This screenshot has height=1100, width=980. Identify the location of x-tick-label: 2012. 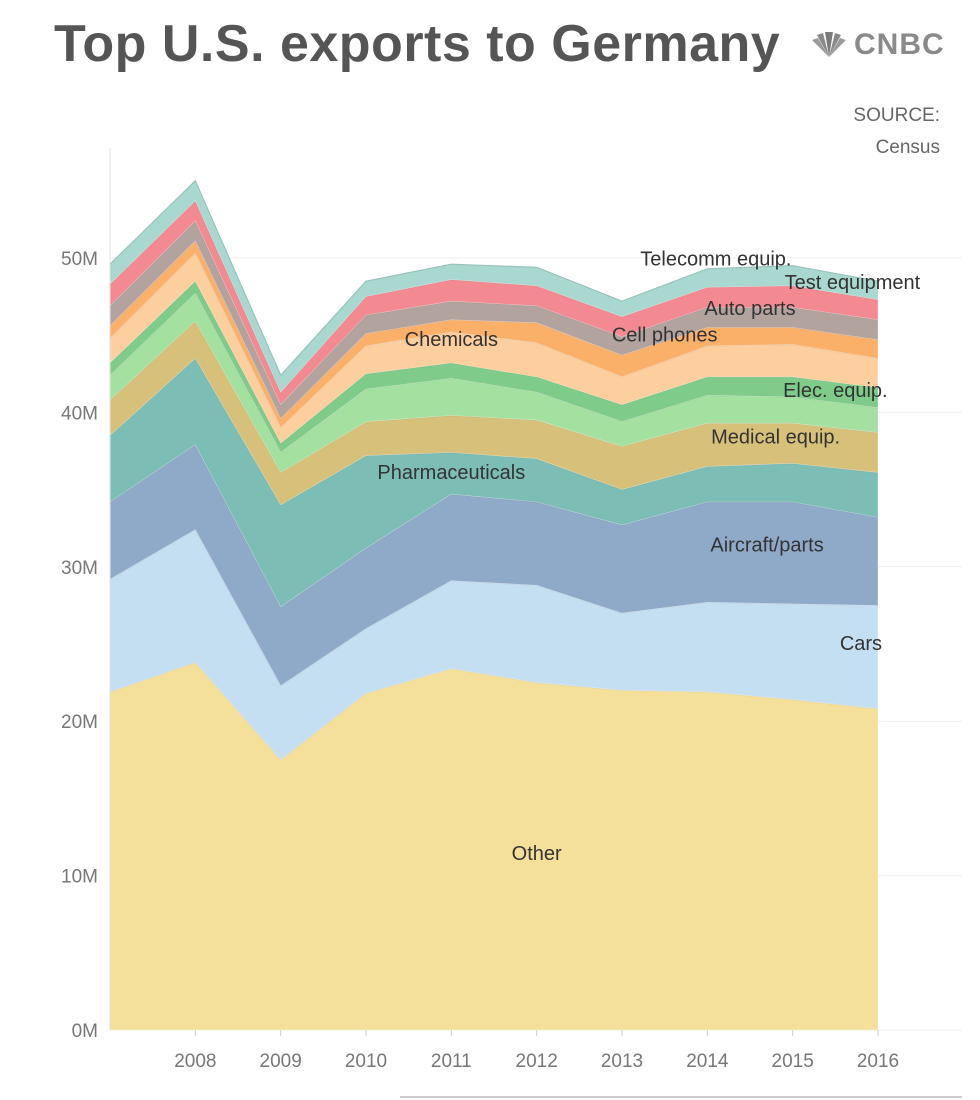
(537, 1061).